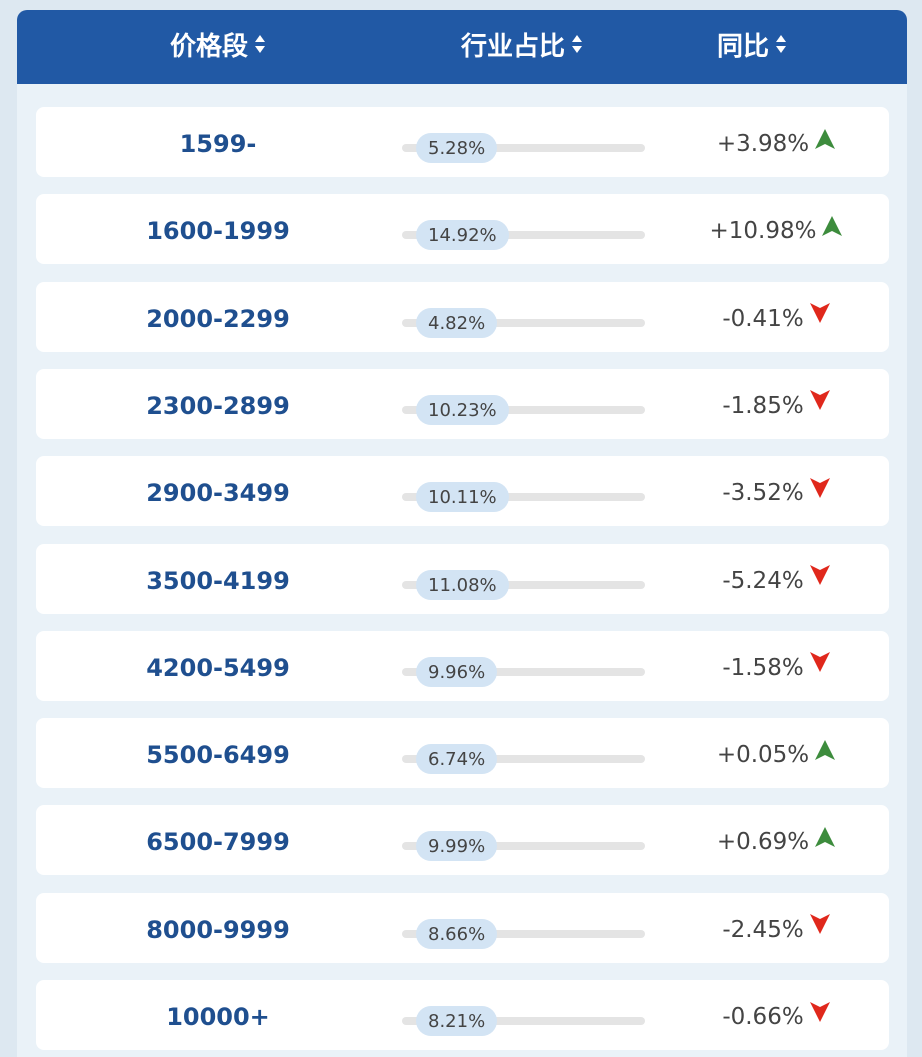 This screenshot has height=1057, width=922. I want to click on share-label: 9.99%, so click(457, 846).